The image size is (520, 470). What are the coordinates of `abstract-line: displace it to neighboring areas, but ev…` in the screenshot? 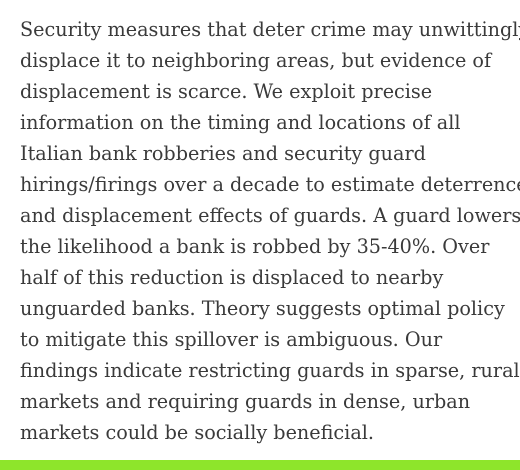 It's located at (256, 60).